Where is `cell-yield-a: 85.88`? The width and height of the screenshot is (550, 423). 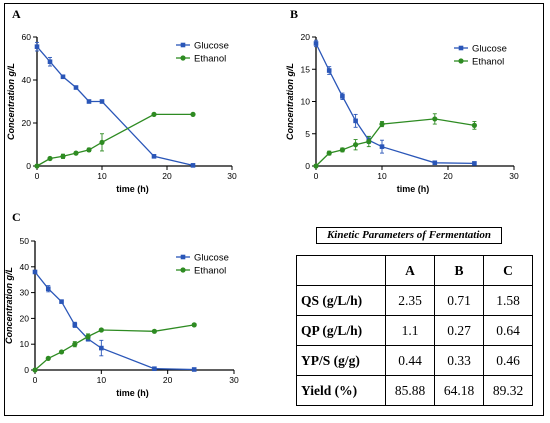
cell-yield-a: 85.88 is located at coordinates (410, 390).